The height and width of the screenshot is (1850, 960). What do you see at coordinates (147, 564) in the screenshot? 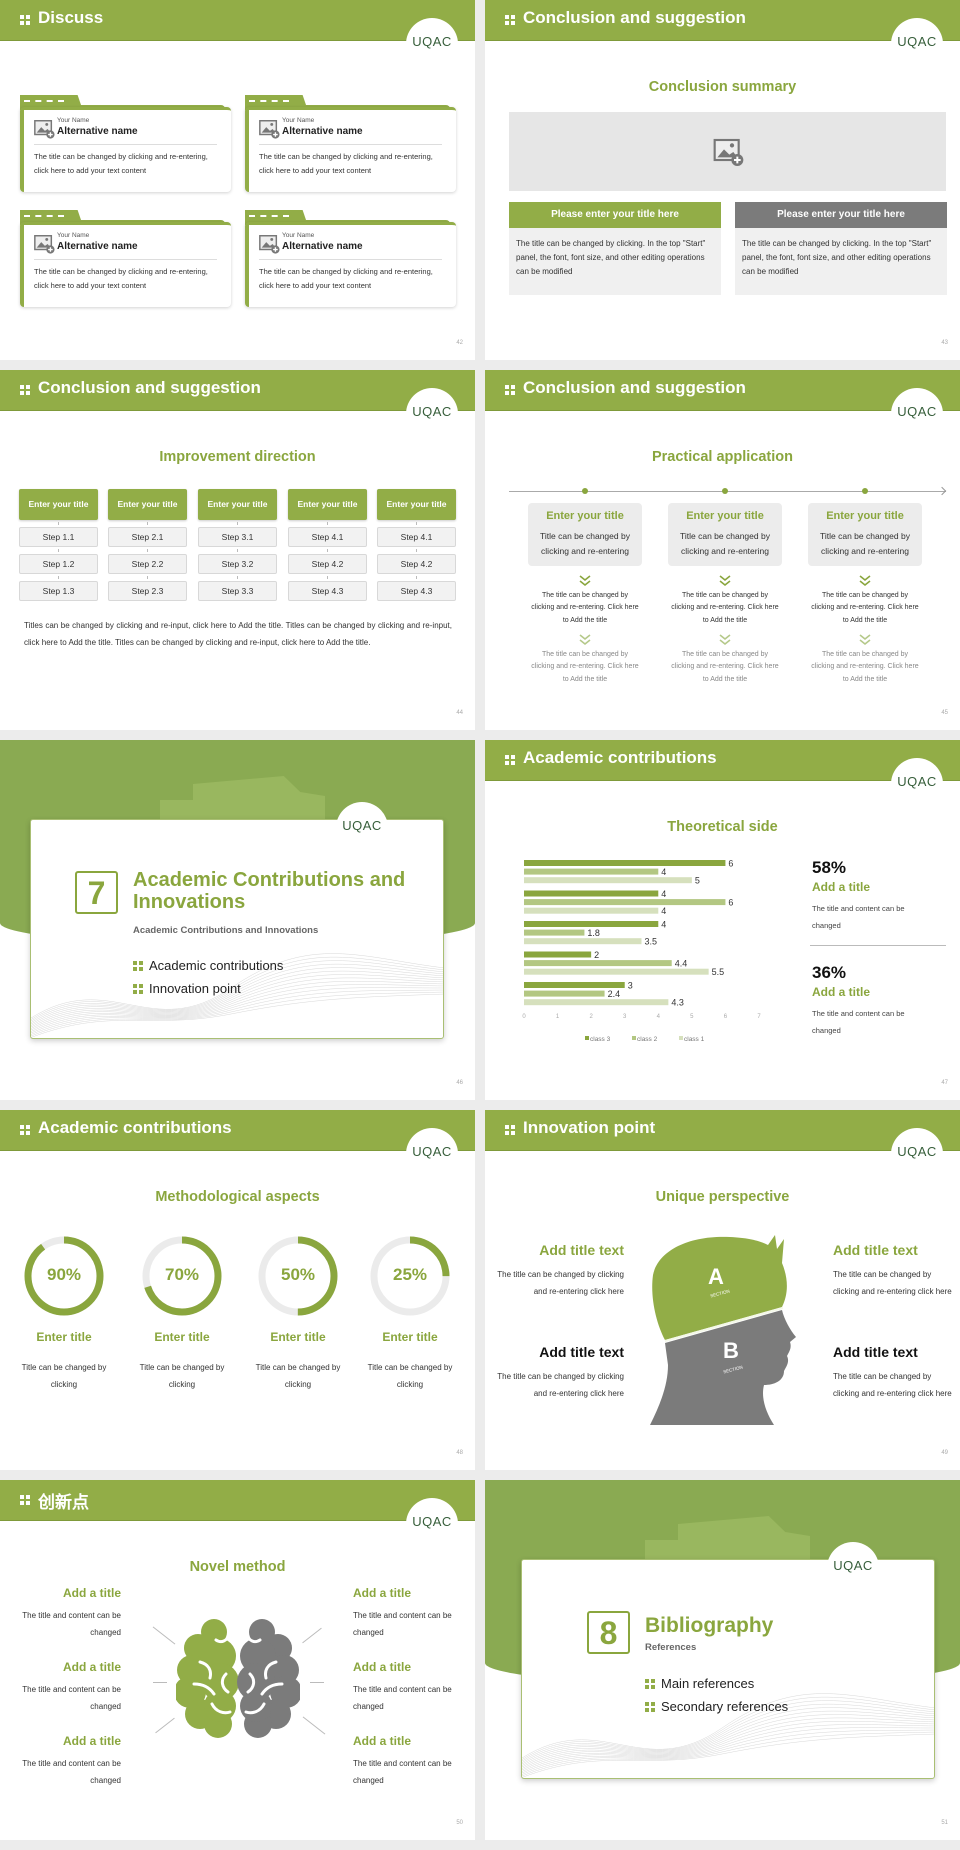
I see `step-box: Step 2.2` at bounding box center [147, 564].